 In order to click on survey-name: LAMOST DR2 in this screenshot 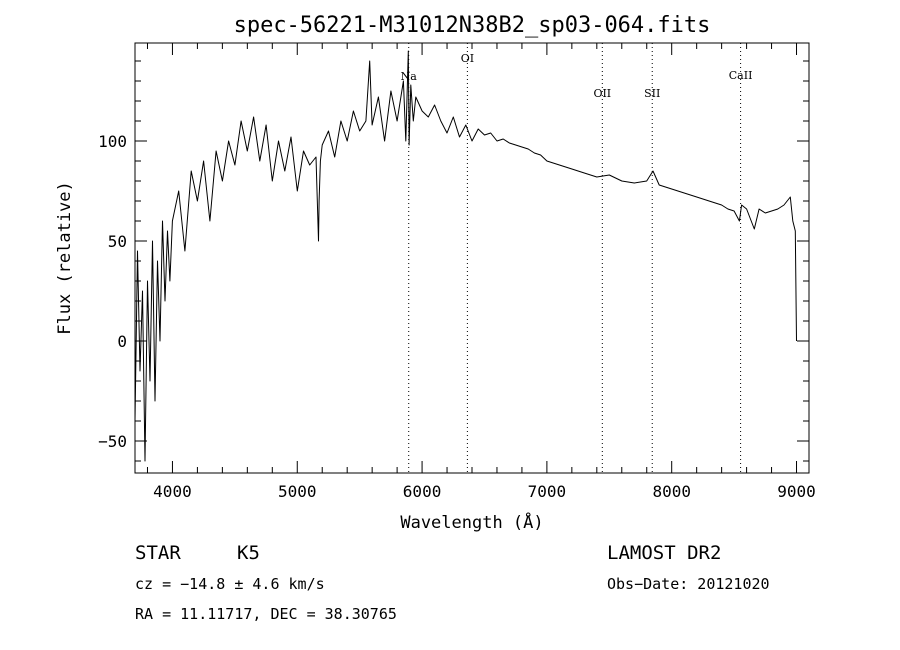, I will do `click(664, 553)`.